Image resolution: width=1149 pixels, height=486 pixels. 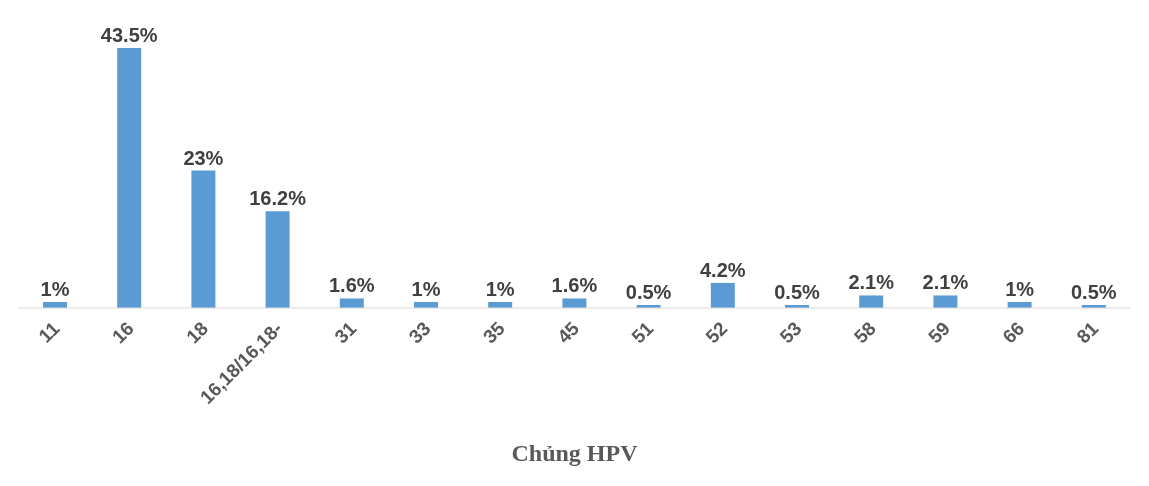 I want to click on data-label: 43.5%, so click(x=129, y=35).